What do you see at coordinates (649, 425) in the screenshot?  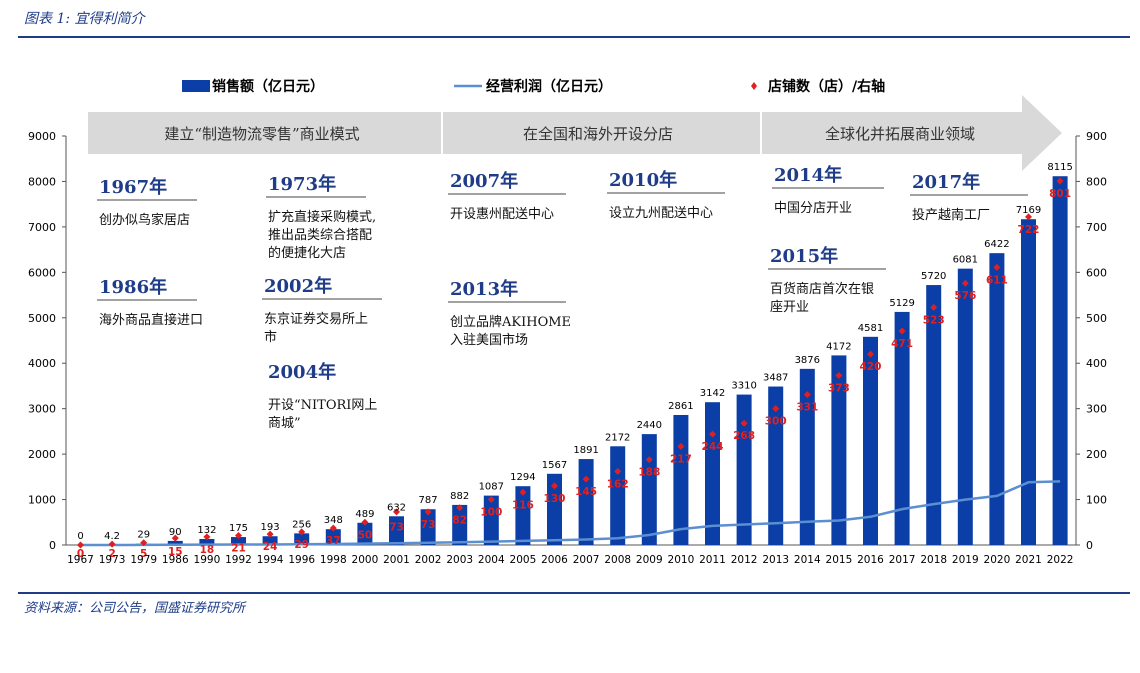 I see `sales-value-label: 2440` at bounding box center [649, 425].